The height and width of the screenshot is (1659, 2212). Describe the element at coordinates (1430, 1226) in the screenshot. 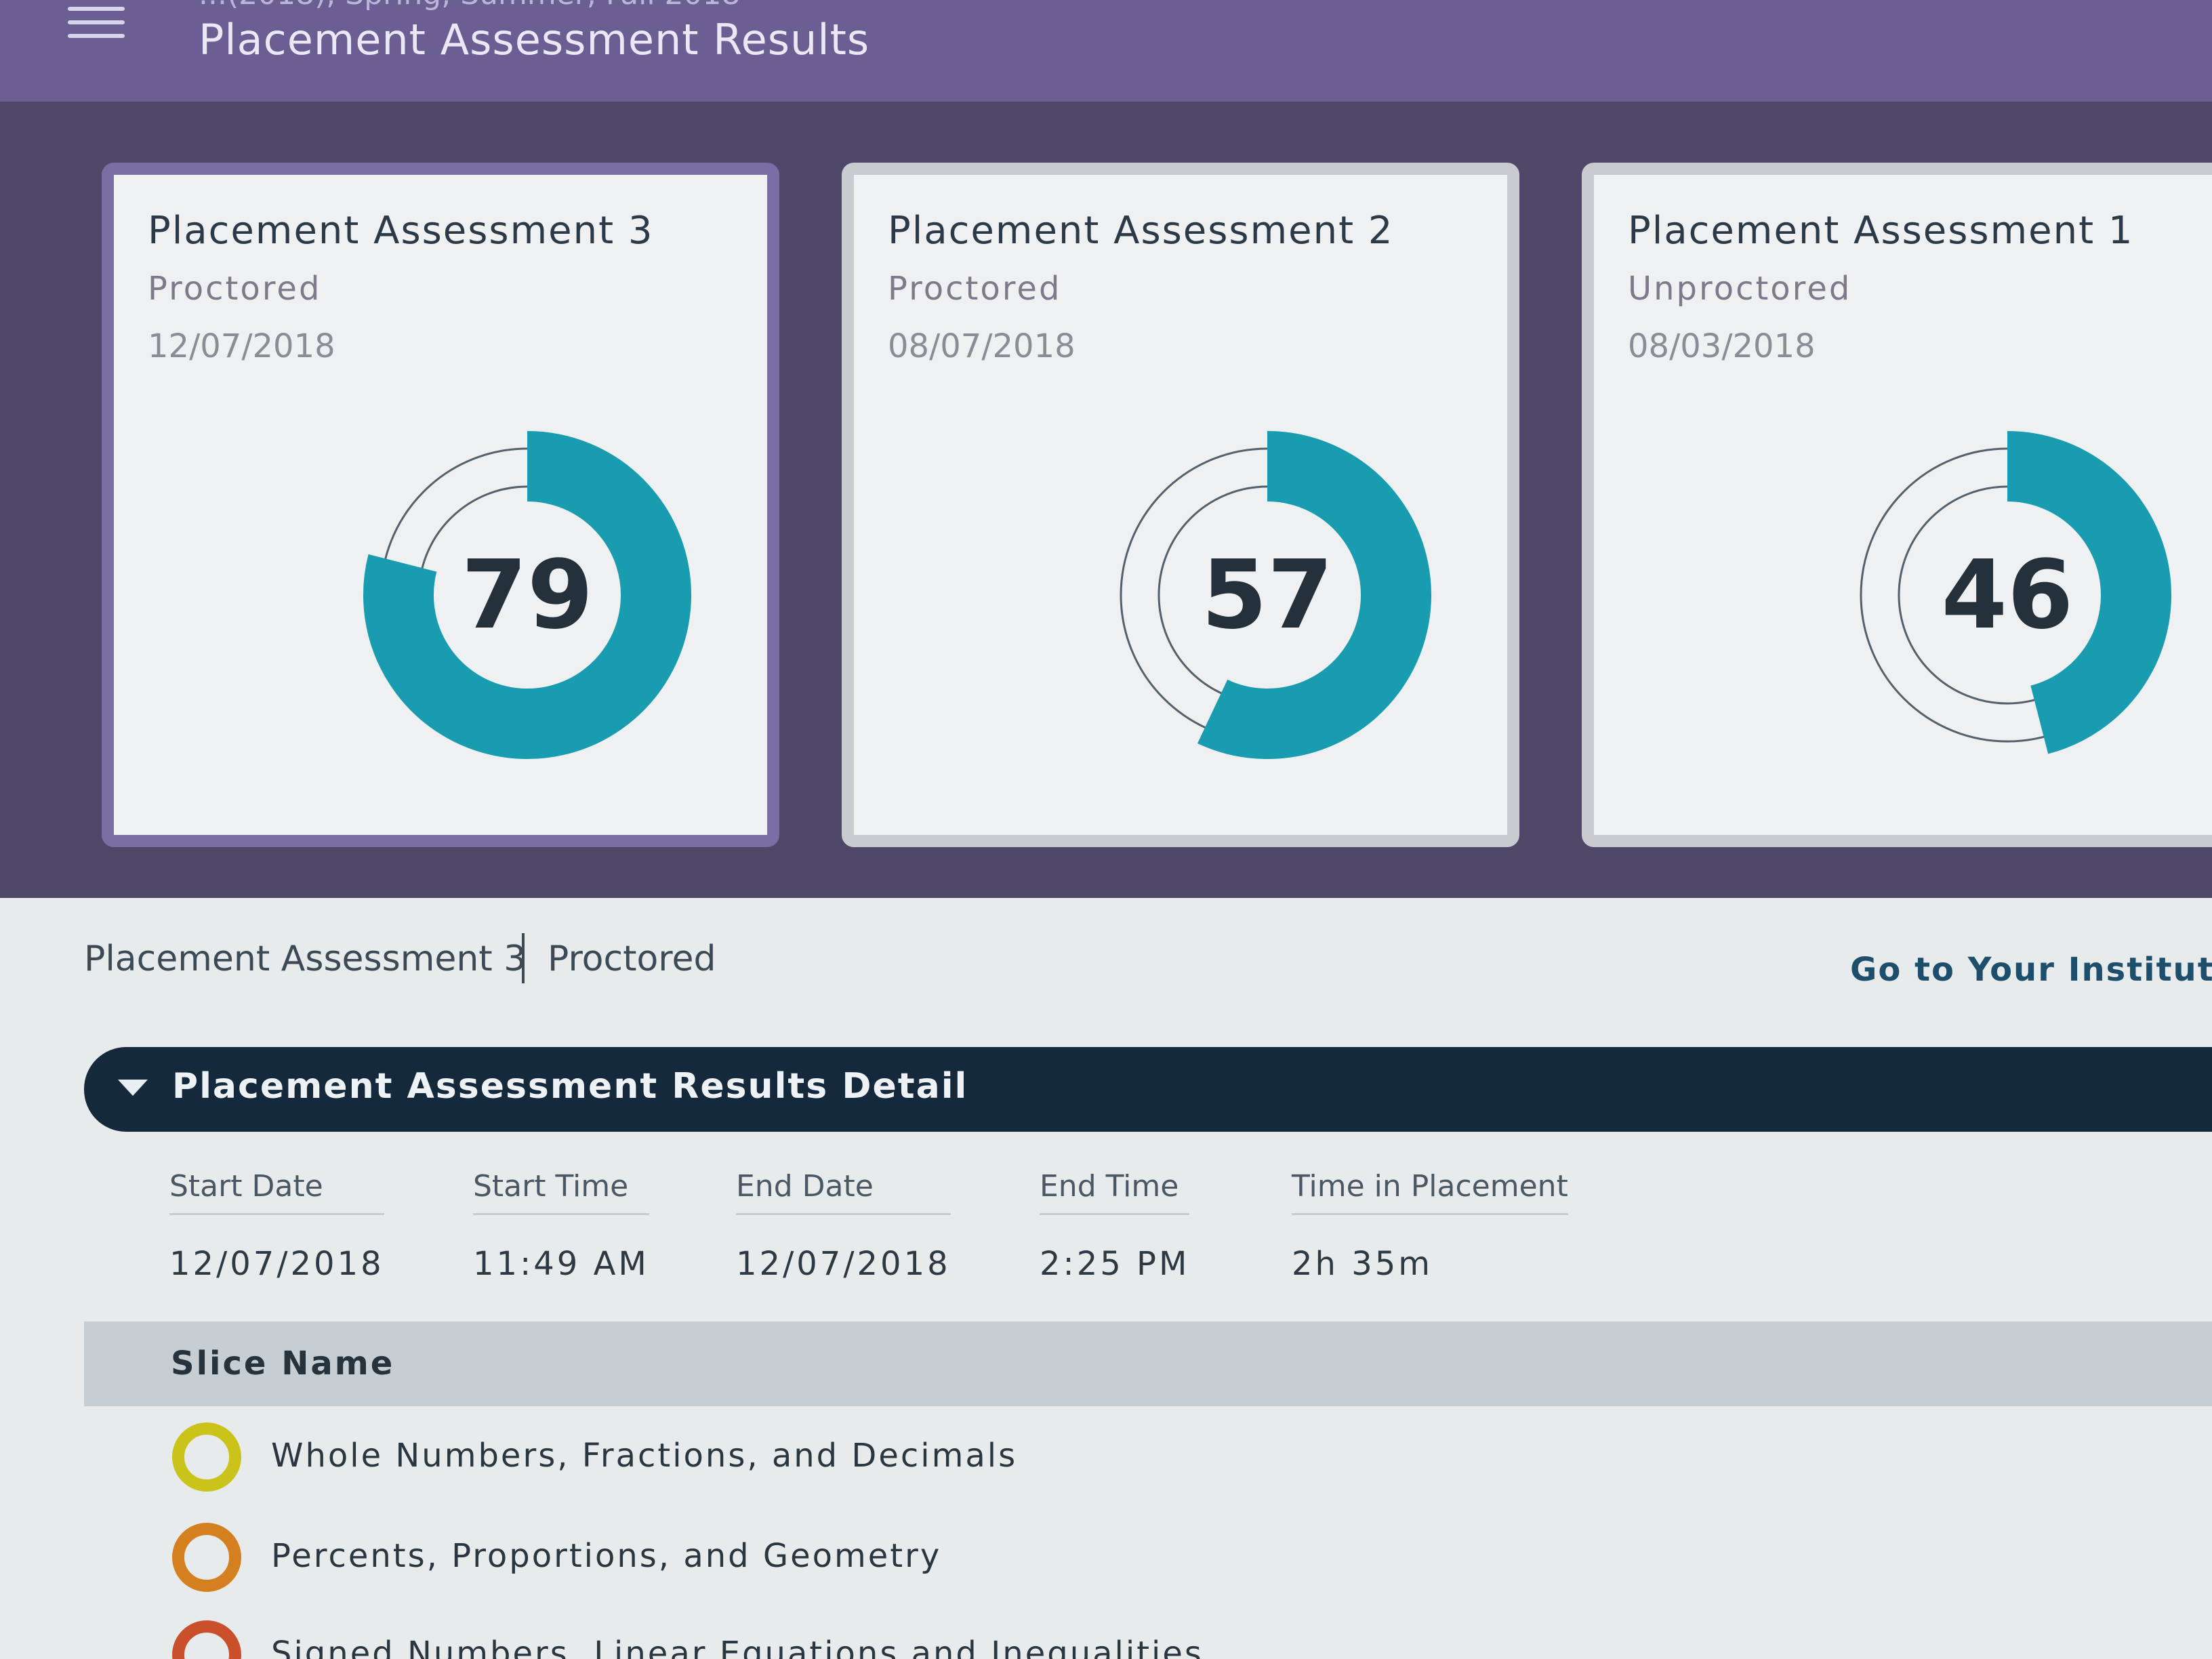

I see `detail-column-time-in-placement: Time in Placement 2h 35m` at that location.